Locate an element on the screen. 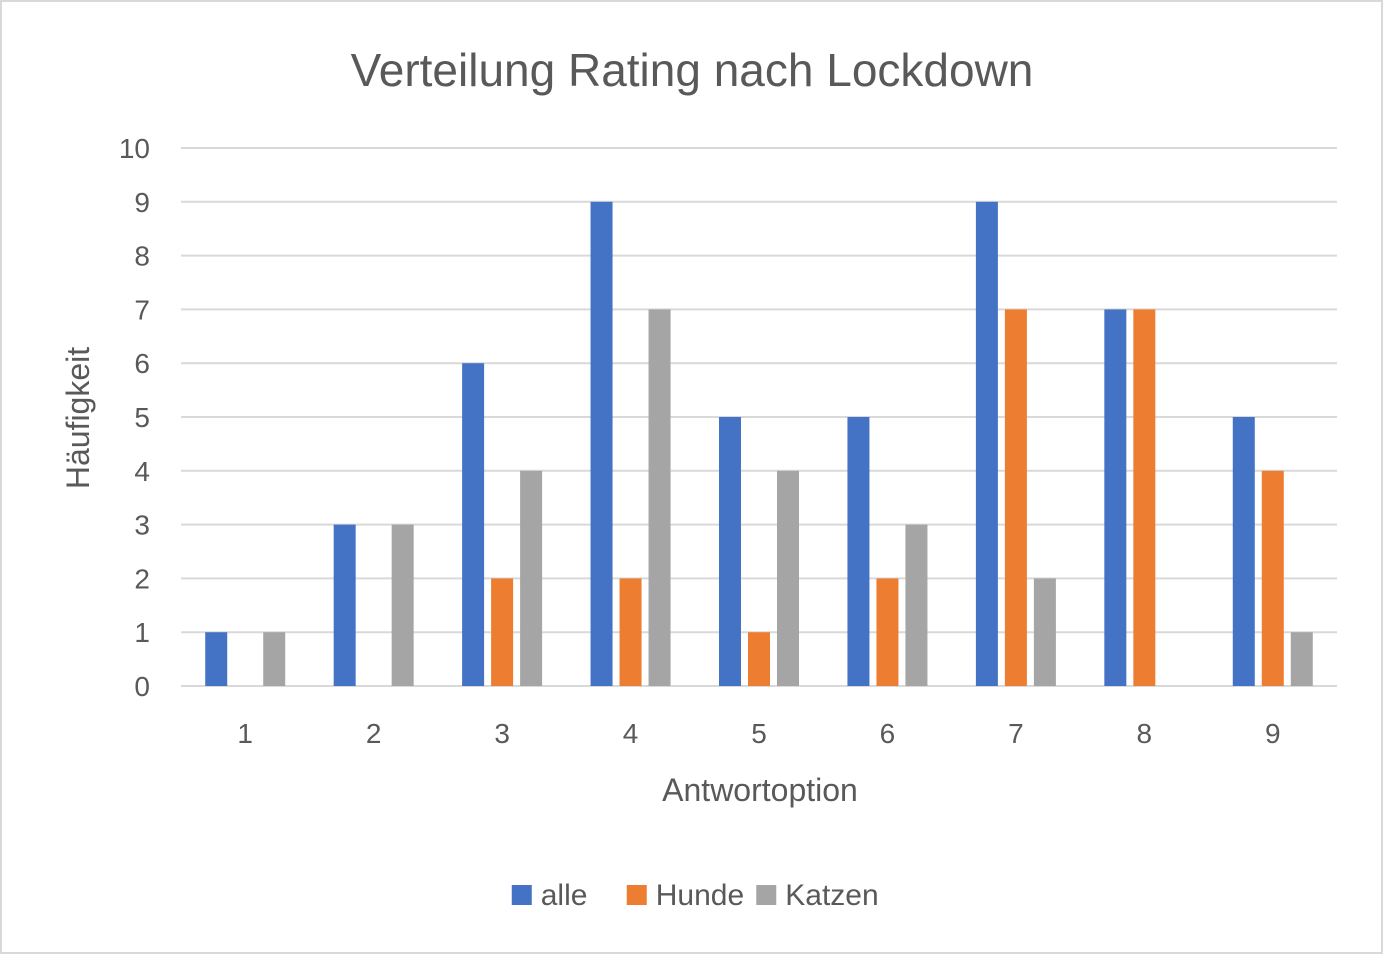 The image size is (1383, 954). y-tick-label: 10 is located at coordinates (134, 148).